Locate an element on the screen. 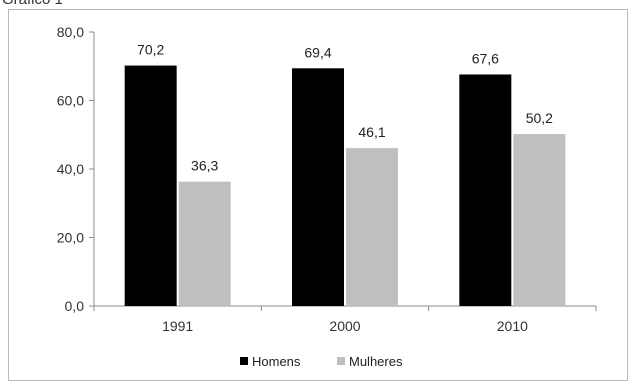 This screenshot has width=632, height=385. legend-label-homens: Homens is located at coordinates (276, 361).